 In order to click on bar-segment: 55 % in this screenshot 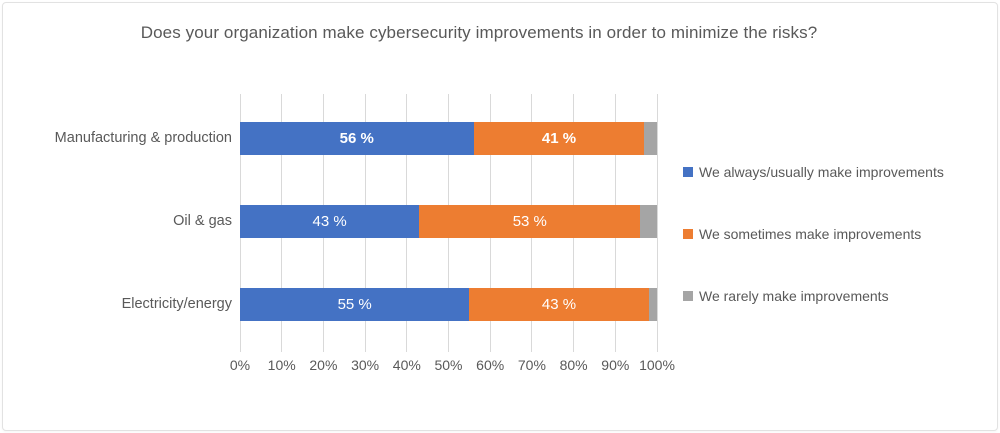, I will do `click(355, 304)`.